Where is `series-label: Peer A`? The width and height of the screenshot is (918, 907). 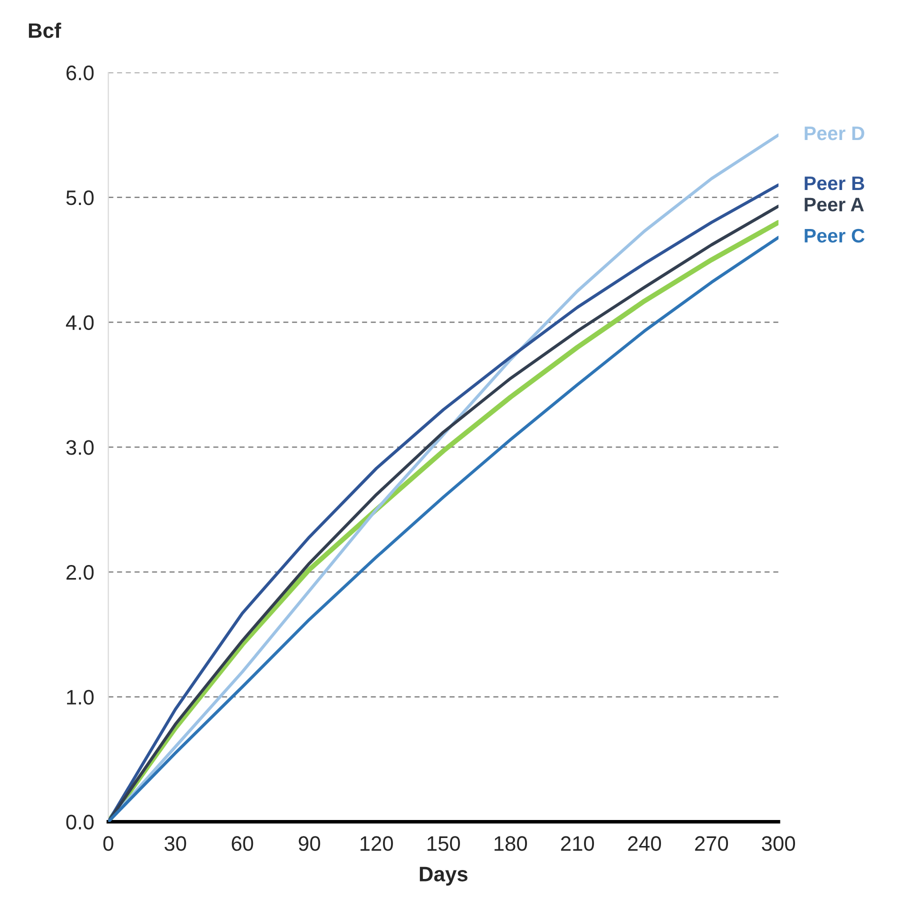 series-label: Peer A is located at coordinates (834, 205).